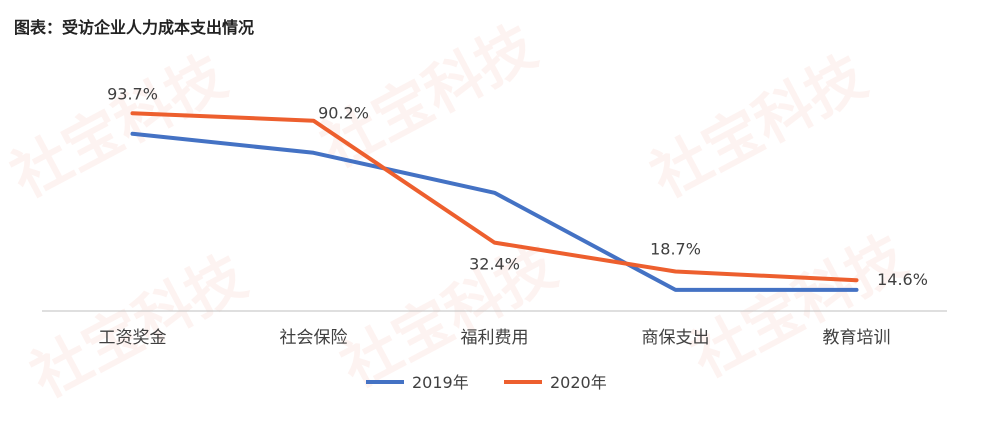 This screenshot has height=437, width=991. I want to click on x-tick-label: 教育培训, so click(857, 338).